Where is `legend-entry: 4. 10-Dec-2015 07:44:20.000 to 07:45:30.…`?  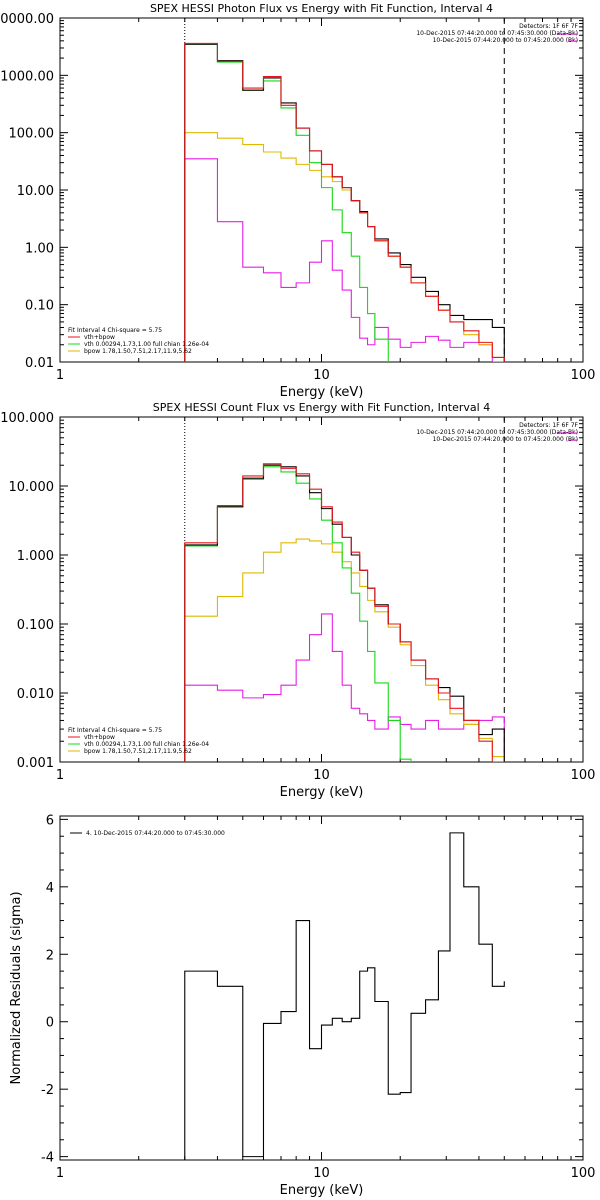 legend-entry: 4. 10-Dec-2015 07:44:20.000 to 07:45:30.… is located at coordinates (155, 833).